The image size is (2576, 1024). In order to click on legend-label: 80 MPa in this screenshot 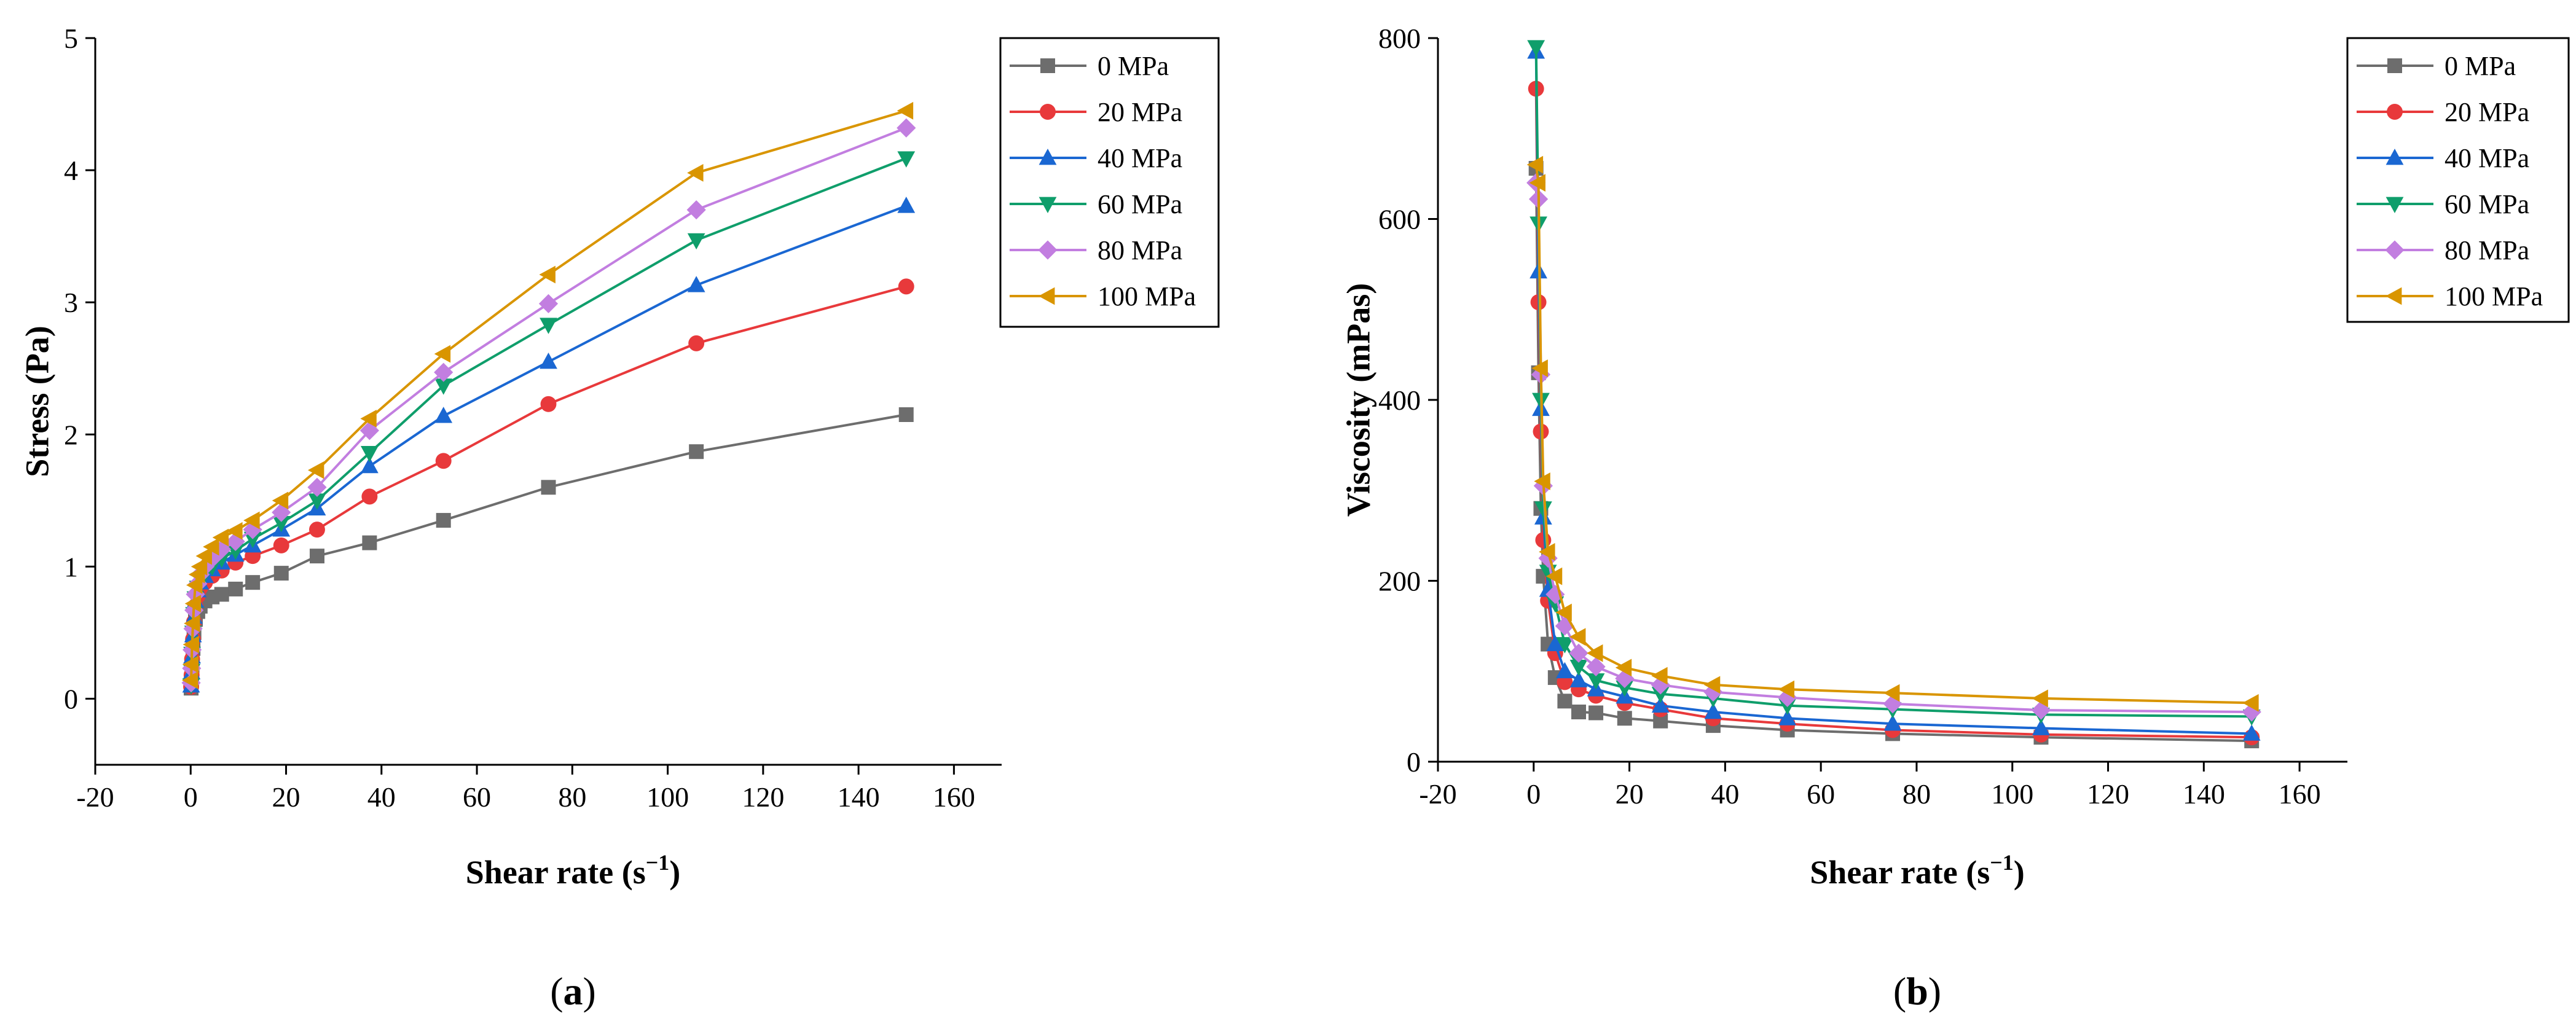, I will do `click(2486, 250)`.